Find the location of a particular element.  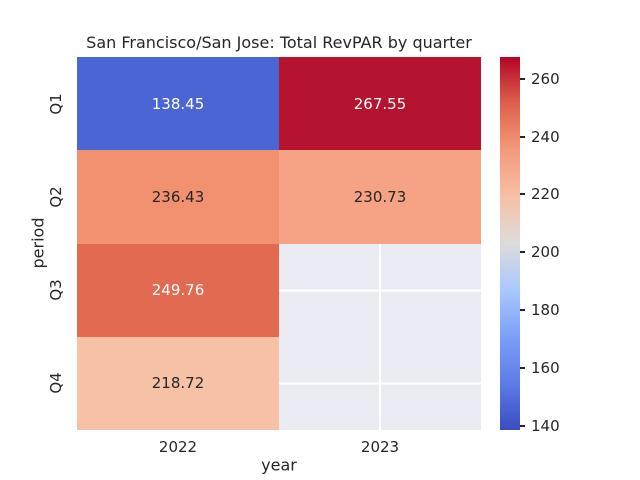

colorbar-tick-label: 220 is located at coordinates (545, 194).